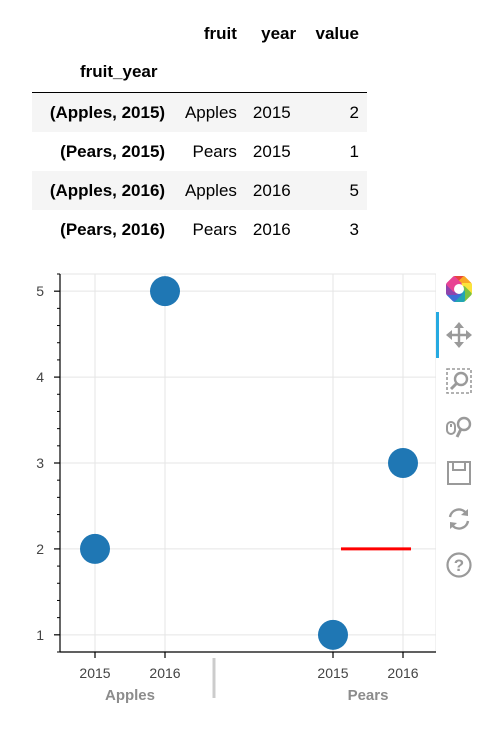 Image resolution: width=494 pixels, height=739 pixels. Describe the element at coordinates (437, 335) in the screenshot. I see `active-tool-indicator` at that location.